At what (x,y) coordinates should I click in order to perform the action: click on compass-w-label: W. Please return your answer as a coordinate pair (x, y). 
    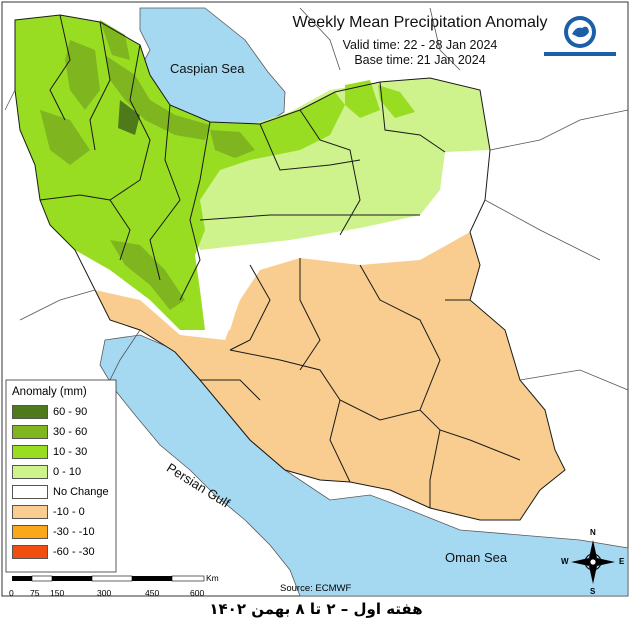
    Looking at the image, I should click on (565, 561).